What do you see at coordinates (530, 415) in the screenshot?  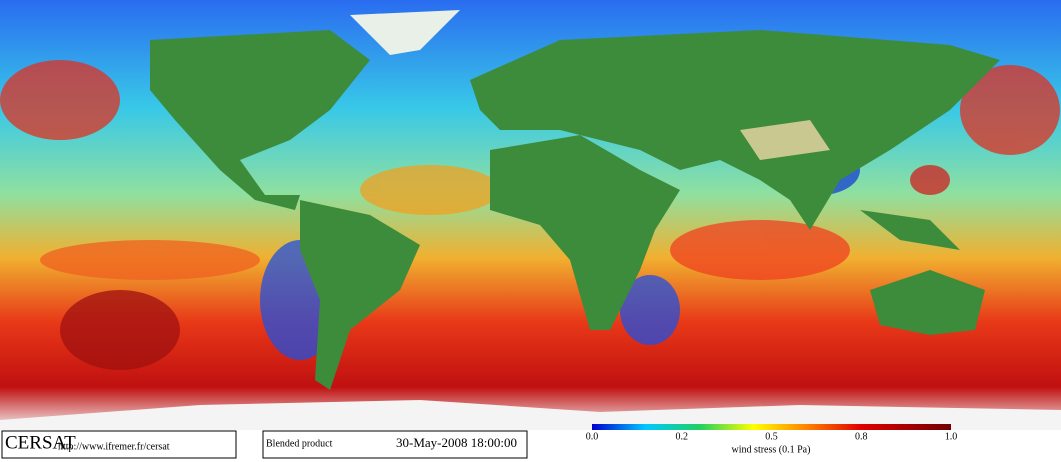 I see `antarctica` at bounding box center [530, 415].